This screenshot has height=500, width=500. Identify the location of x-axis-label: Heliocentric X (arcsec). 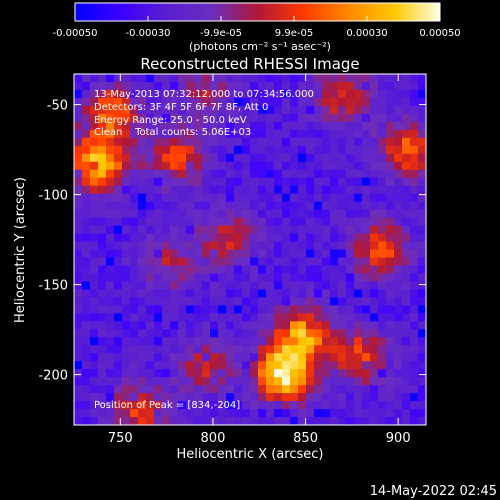
(250, 454).